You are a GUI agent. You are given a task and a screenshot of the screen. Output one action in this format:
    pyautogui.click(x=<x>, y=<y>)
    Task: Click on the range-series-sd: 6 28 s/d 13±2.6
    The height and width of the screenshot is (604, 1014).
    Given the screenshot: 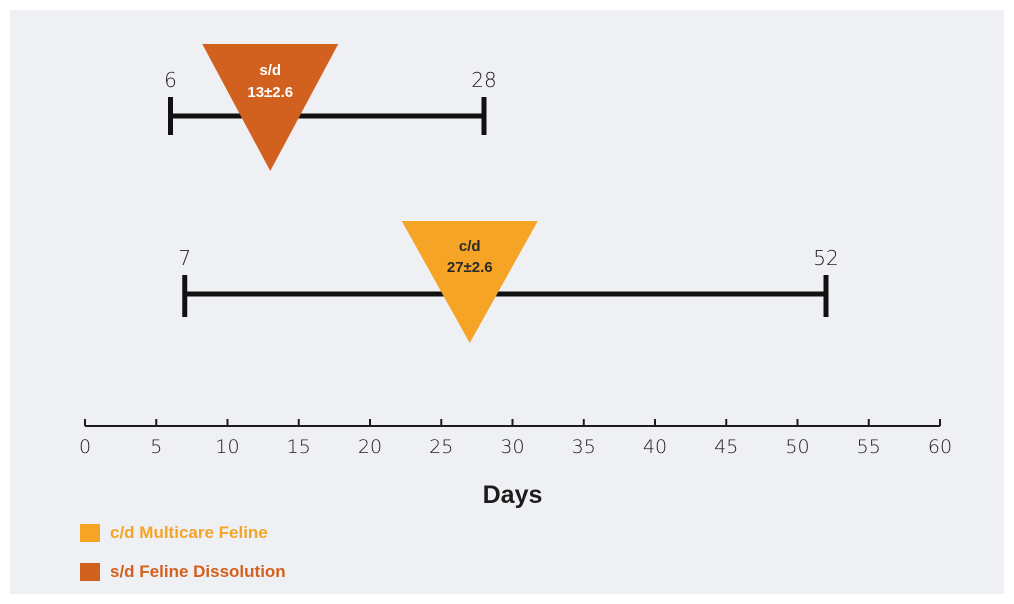 What is the action you would take?
    pyautogui.click(x=330, y=107)
    